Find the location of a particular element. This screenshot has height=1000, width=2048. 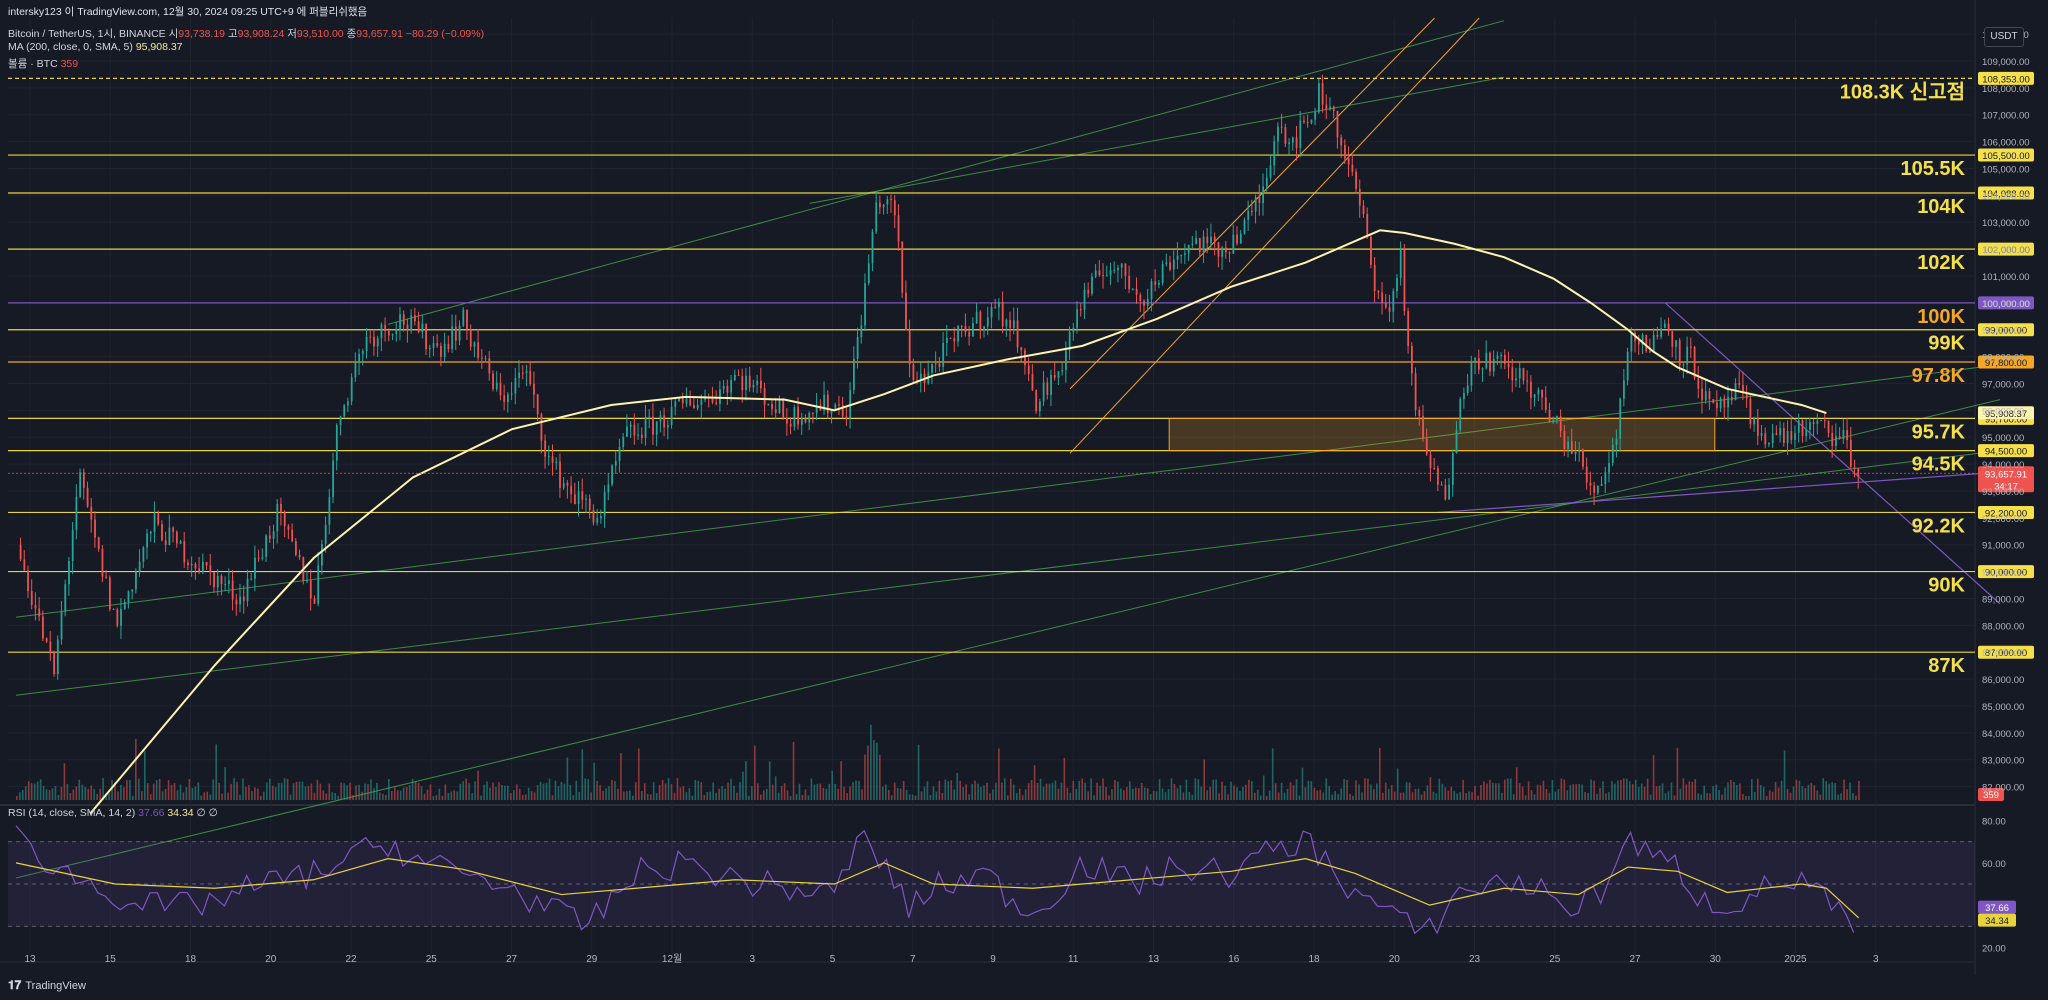

price-tick-label: 104,000.00 is located at coordinates (2006, 196).